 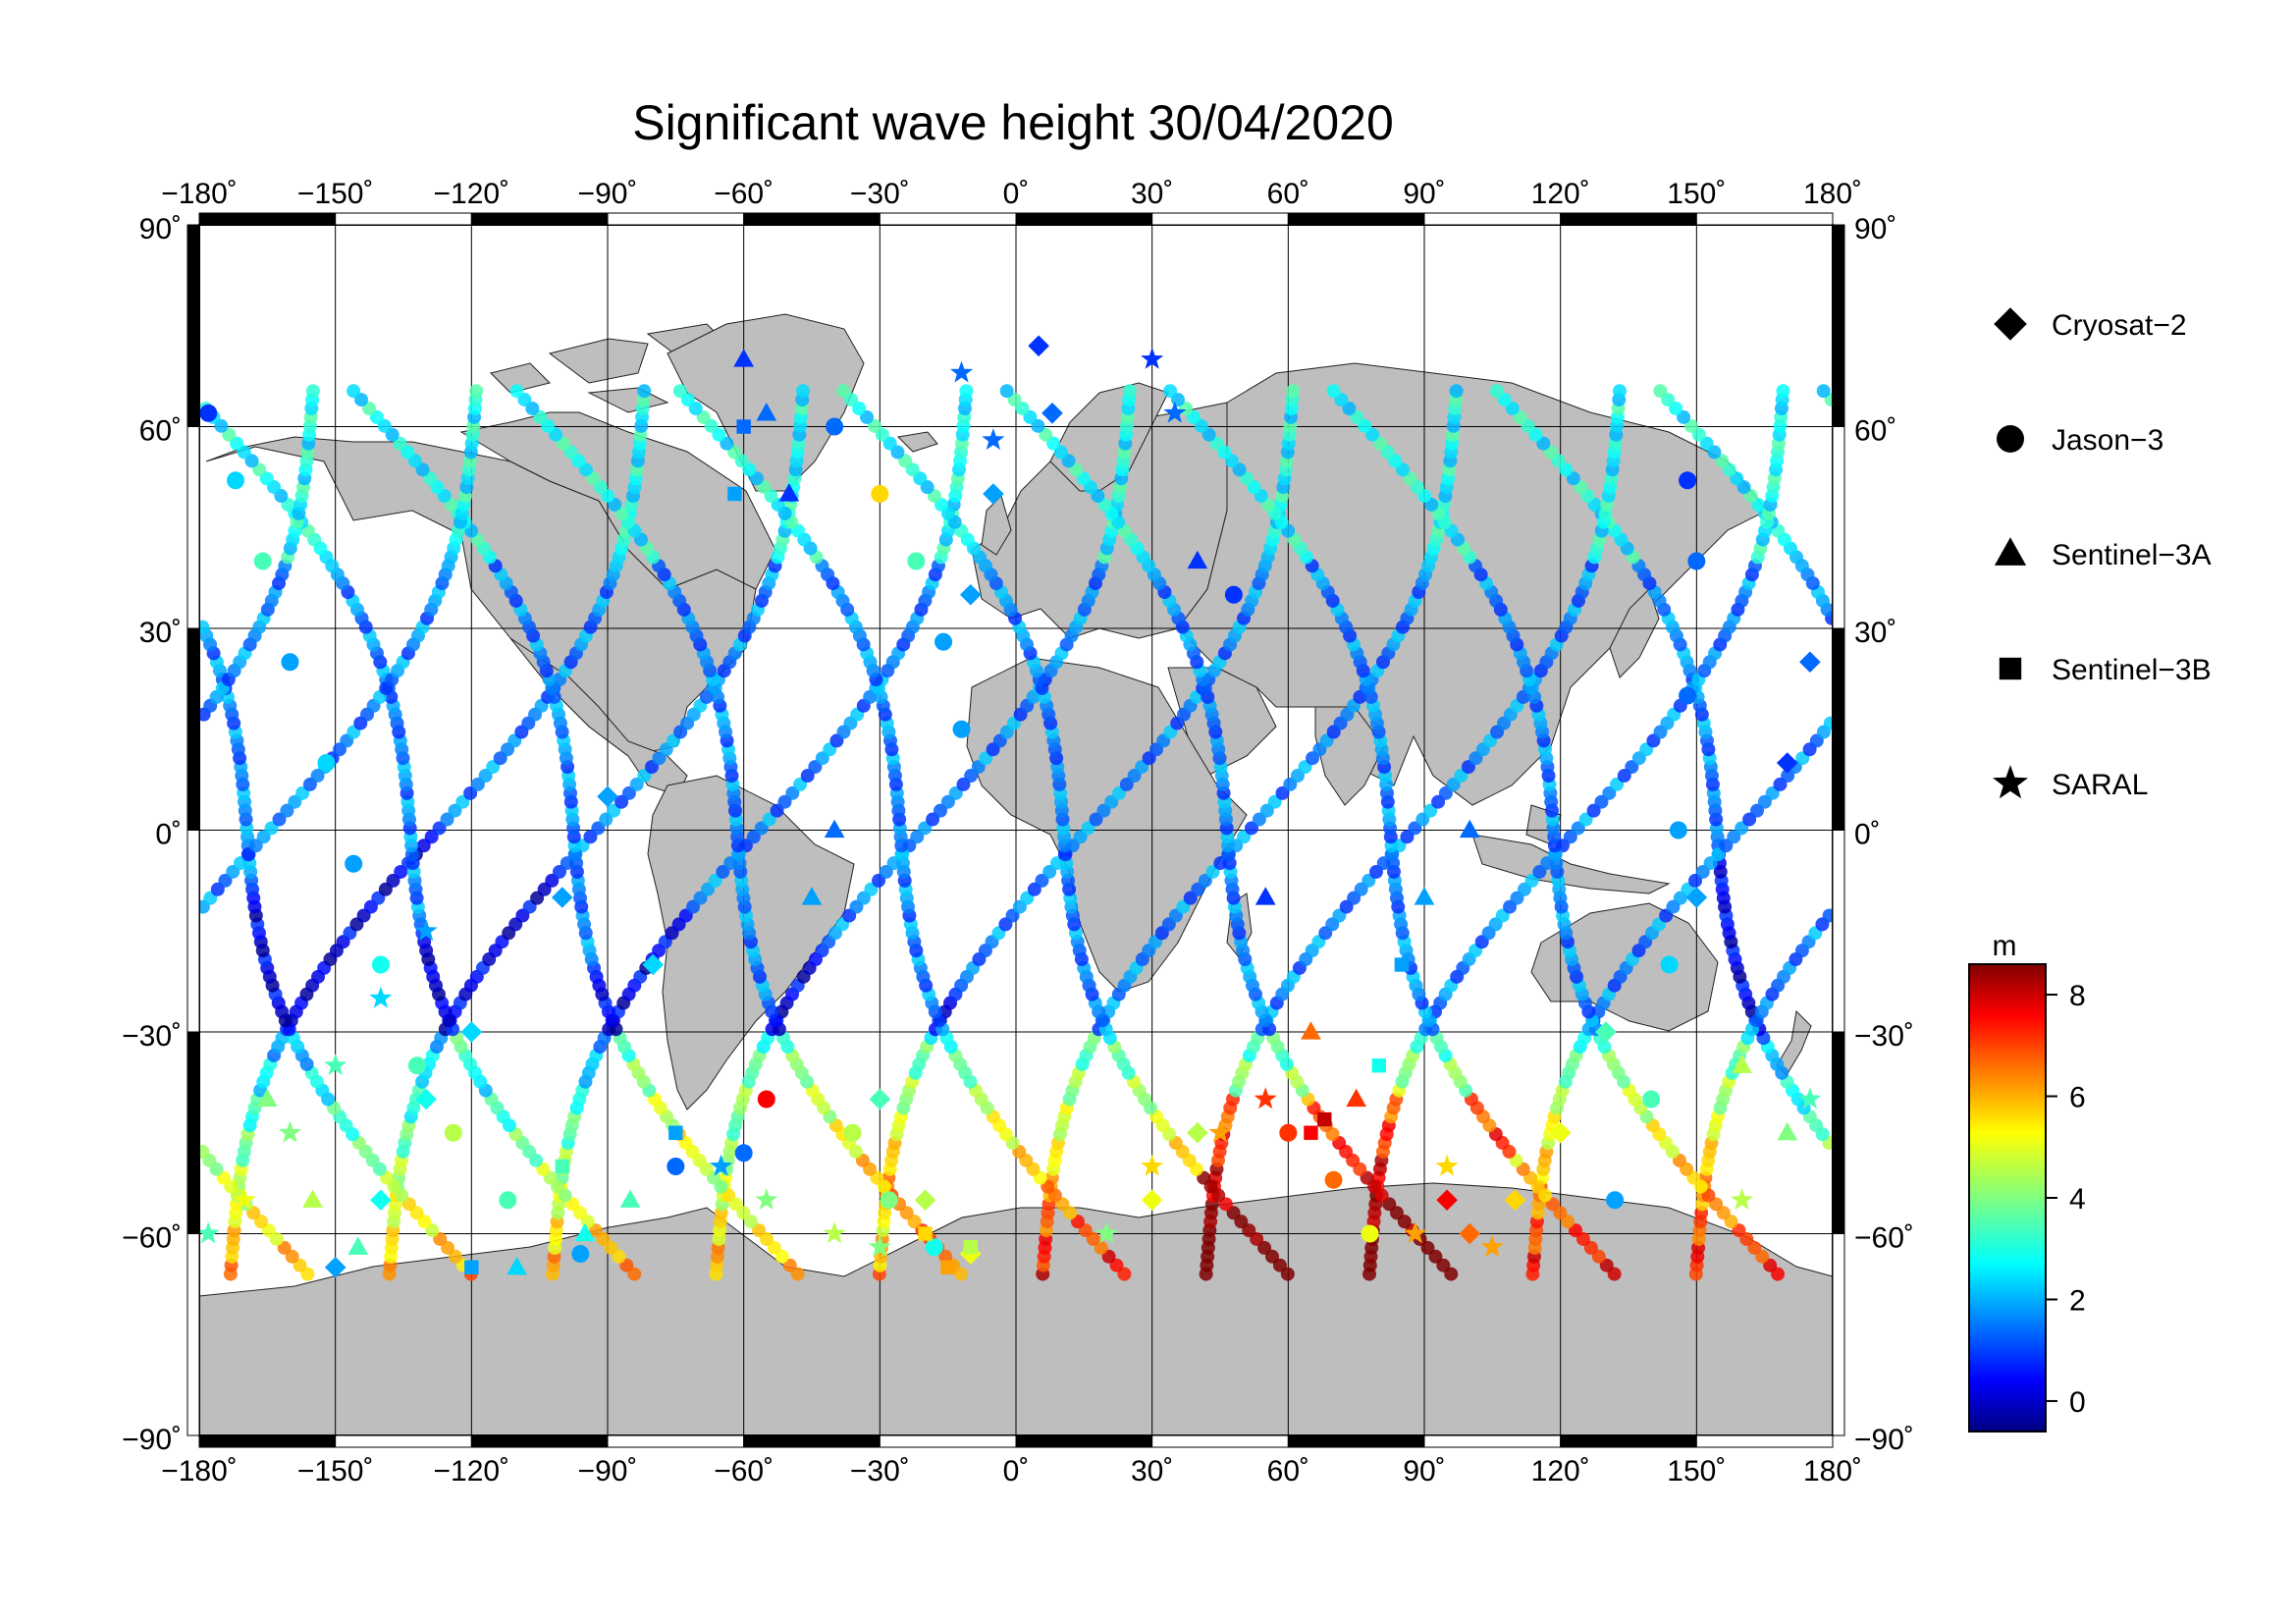 I want to click on legend-label: Jason−3, so click(x=2107, y=440).